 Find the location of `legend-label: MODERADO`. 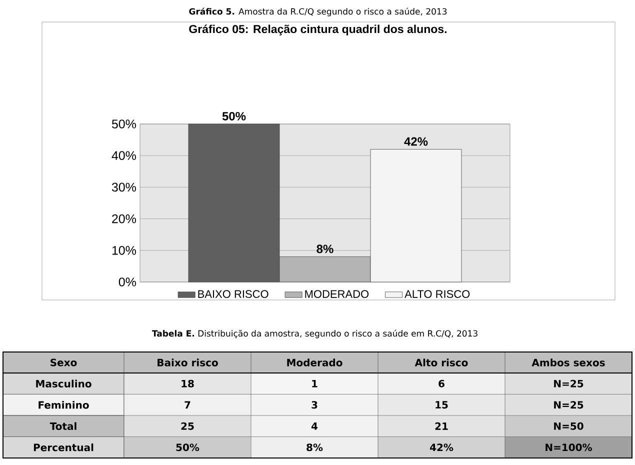

legend-label: MODERADO is located at coordinates (337, 294).